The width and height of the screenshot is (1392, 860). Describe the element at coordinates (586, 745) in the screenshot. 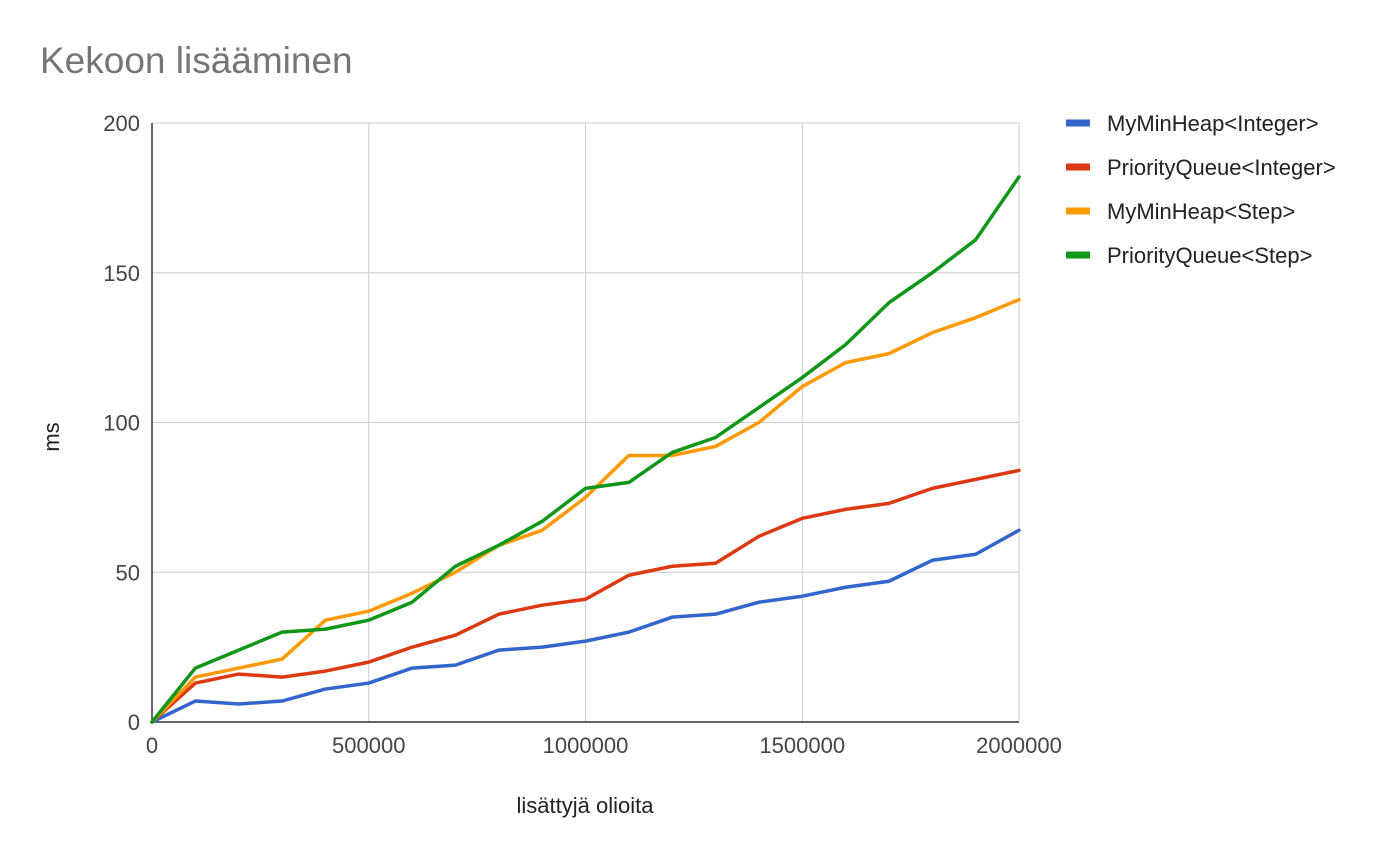

I see `x-tick-label: 1000000` at that location.